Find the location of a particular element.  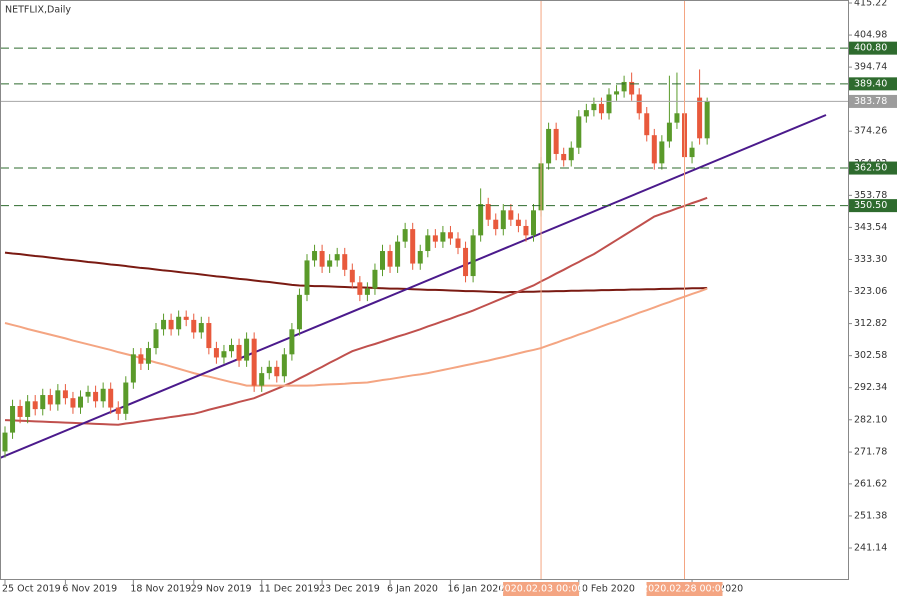

x-tick-label: 29 Nov 2019 is located at coordinates (221, 589).